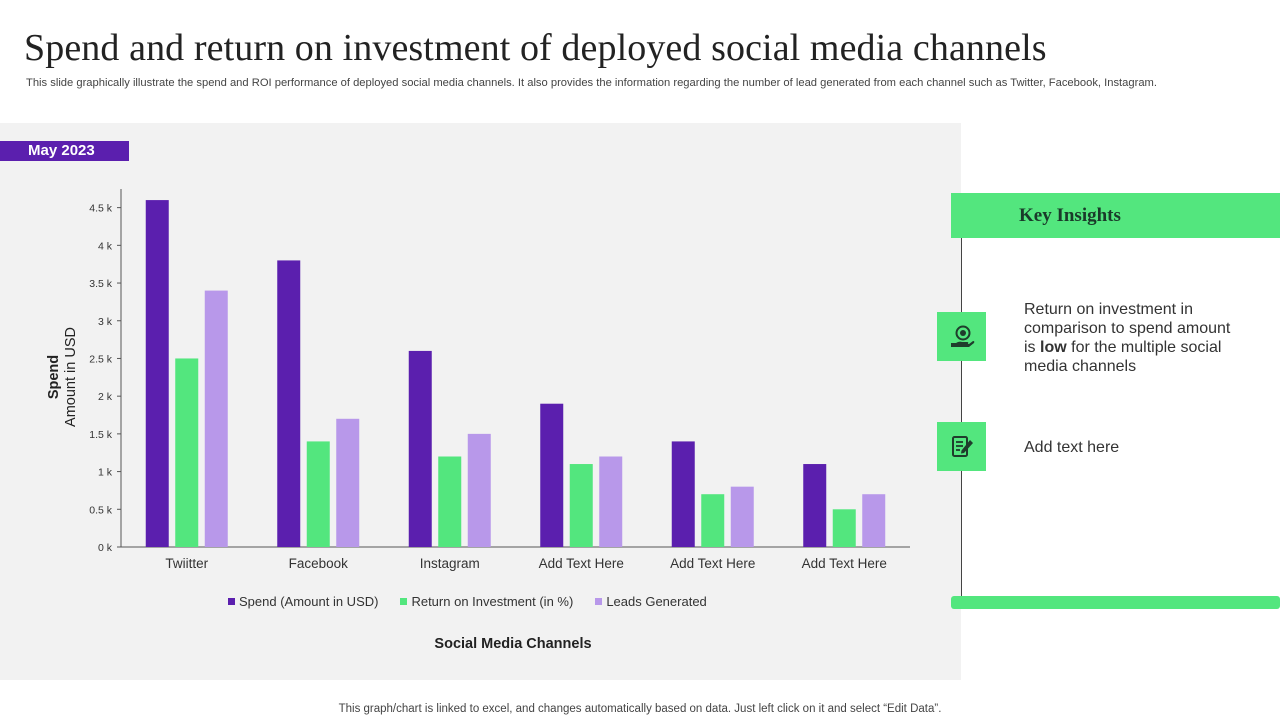 The width and height of the screenshot is (1280, 720). What do you see at coordinates (404, 601) in the screenshot?
I see `legend-swatch-roi` at bounding box center [404, 601].